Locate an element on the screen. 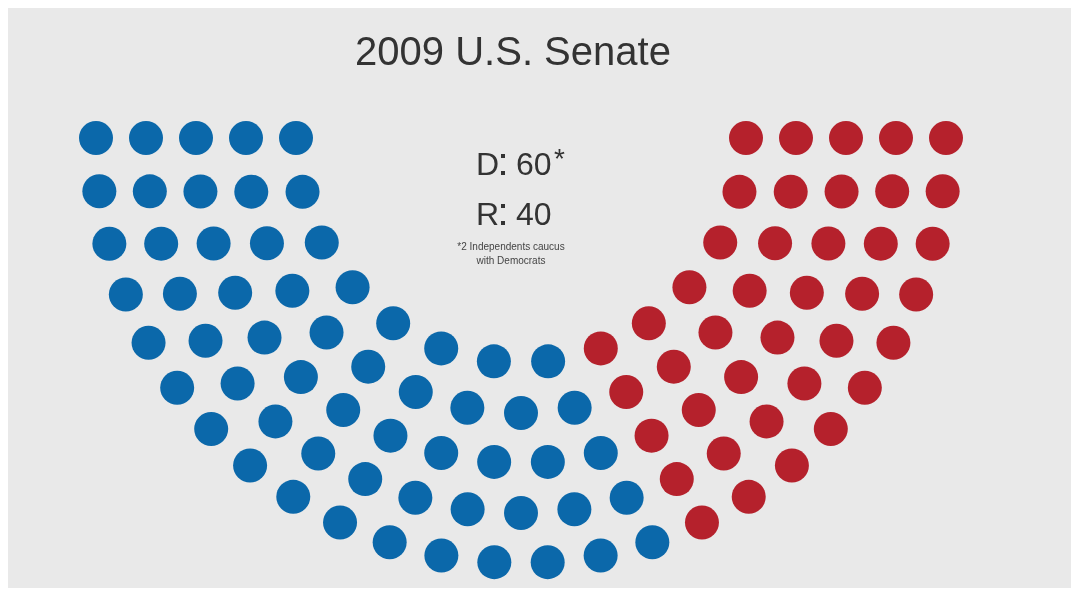 The height and width of the screenshot is (596, 1079). text: *2 Independents caucus with Democrats is located at coordinates (511, 253).